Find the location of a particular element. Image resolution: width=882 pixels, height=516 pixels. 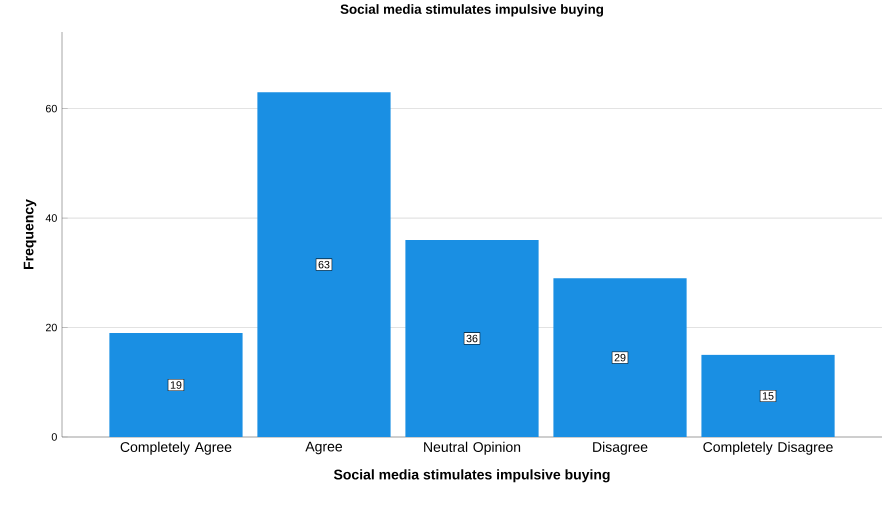

data-label: 36 is located at coordinates (472, 338).